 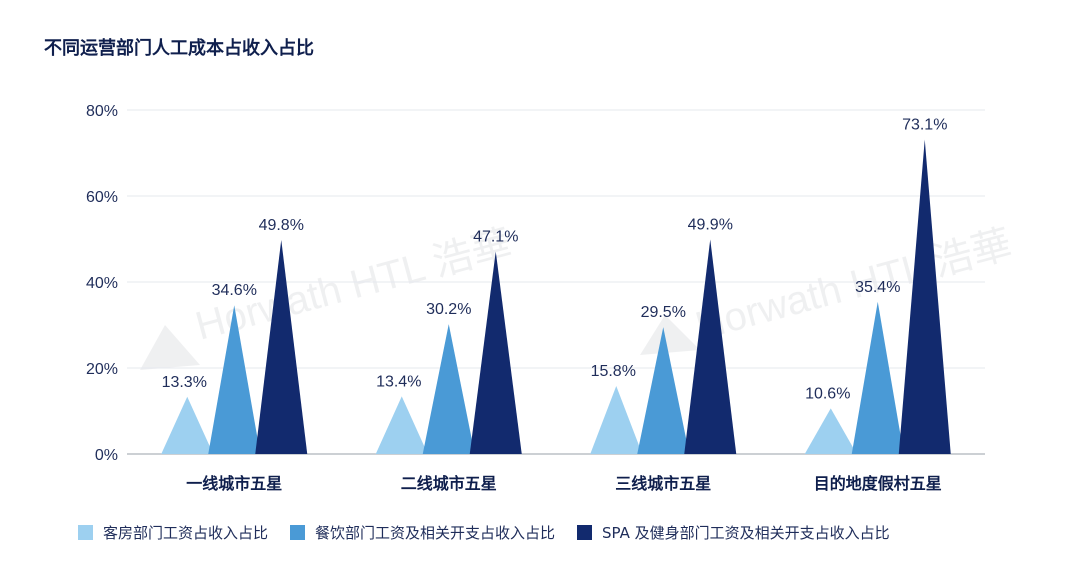 I want to click on y-axis: 0% 20% 40% 60% 80%, so click(x=102, y=283).